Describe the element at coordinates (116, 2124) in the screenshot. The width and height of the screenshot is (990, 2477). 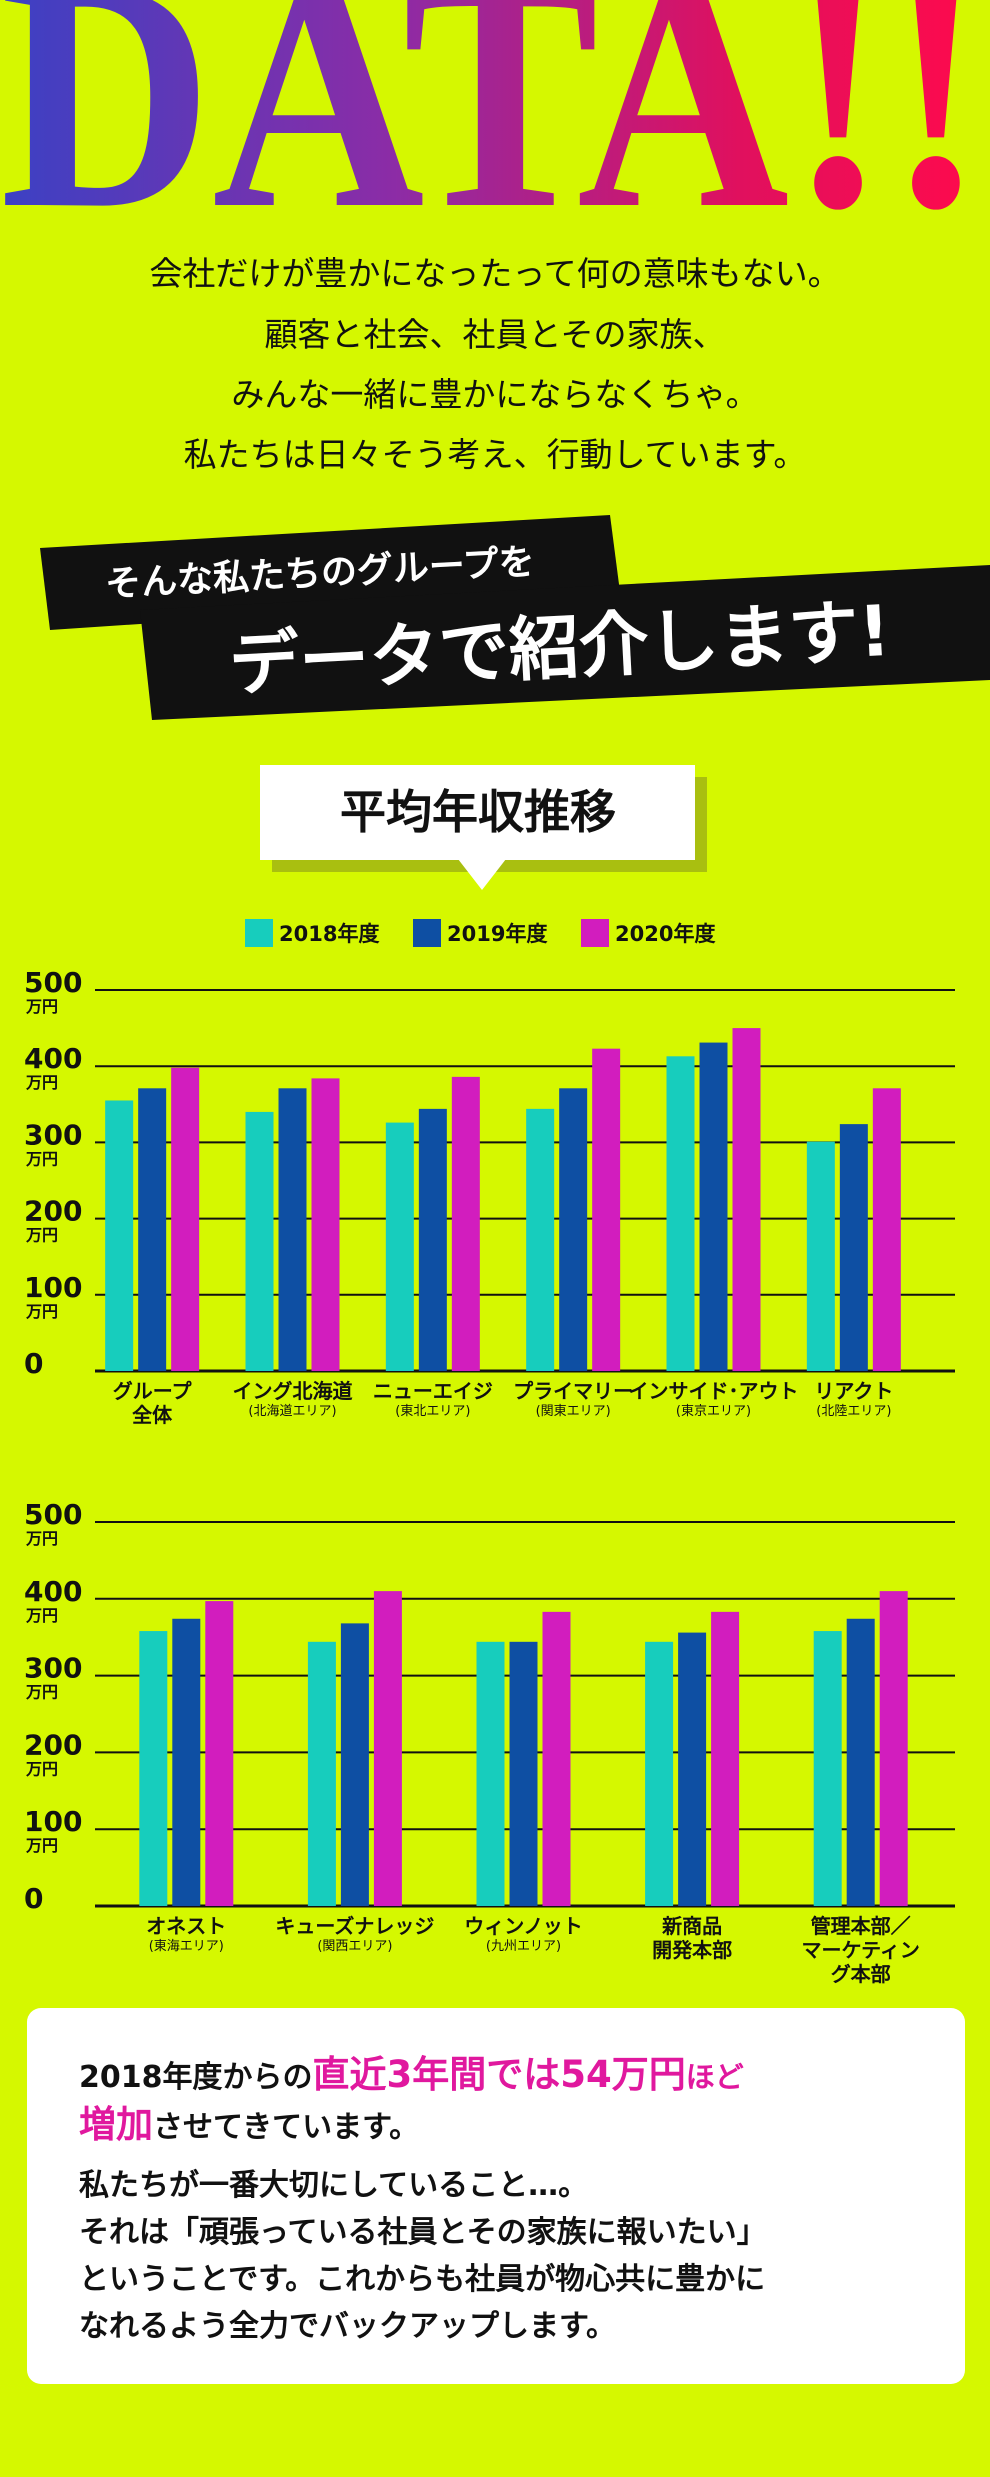
I see `footer-text: 増加` at that location.